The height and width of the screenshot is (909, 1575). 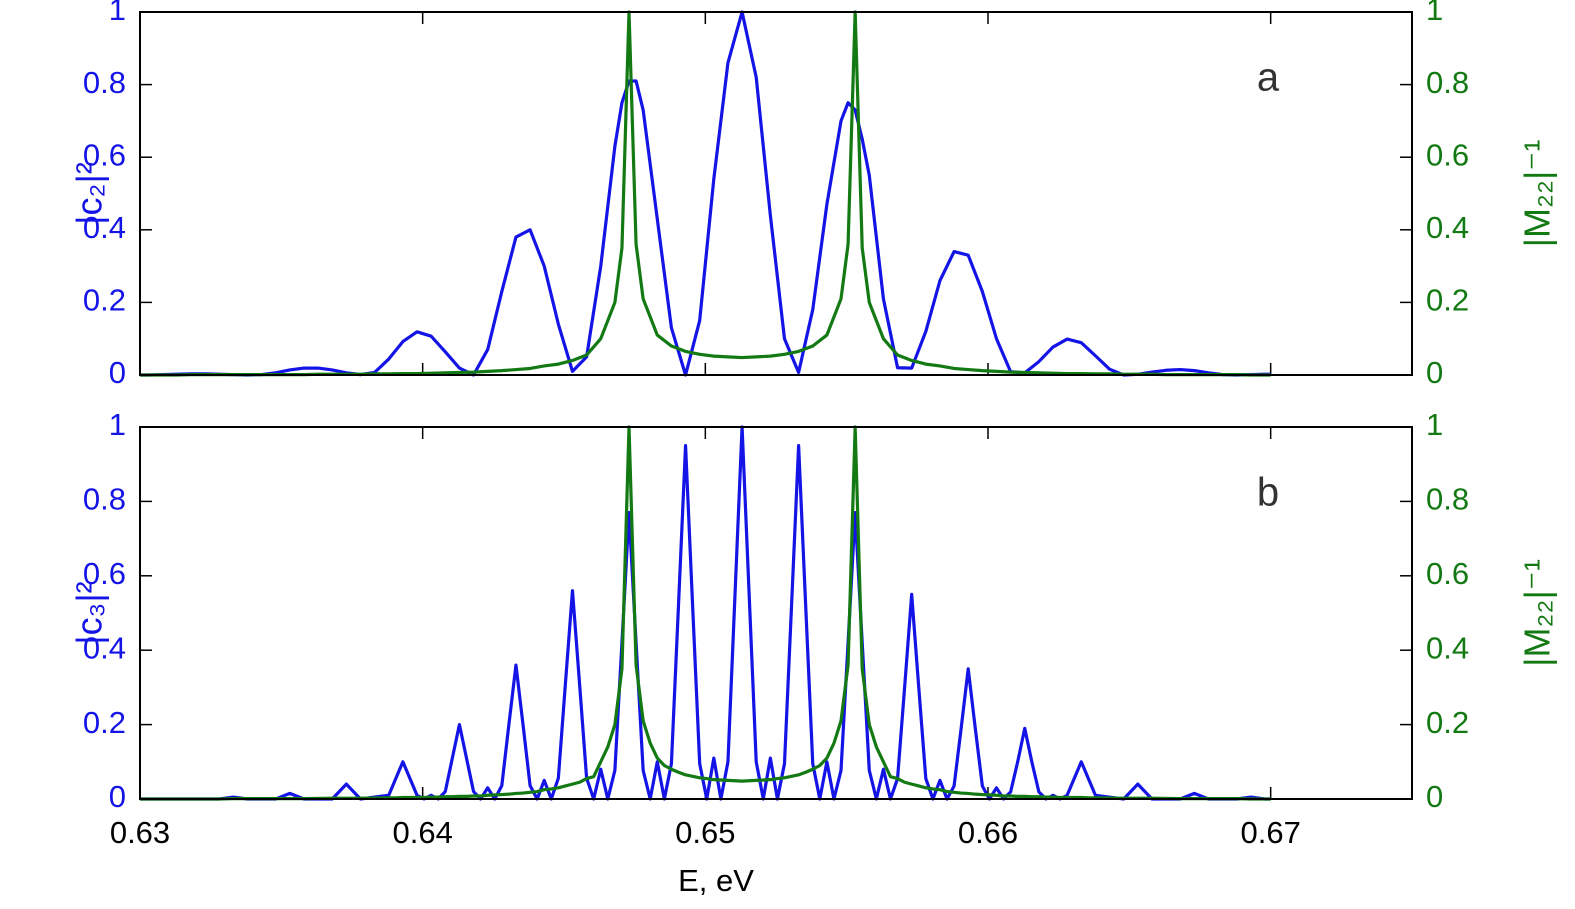 What do you see at coordinates (988, 832) in the screenshot?
I see `x-tick-label: 0.66` at bounding box center [988, 832].